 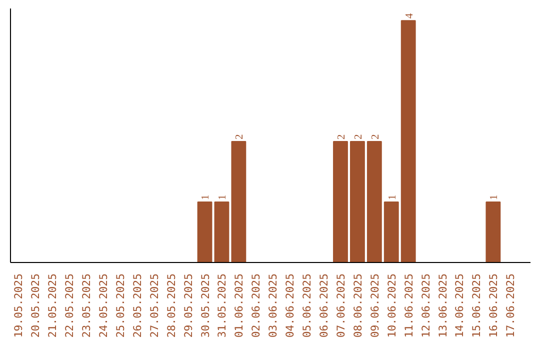 I want to click on x-tick-label: 03.06.2025, so click(x=273, y=306).